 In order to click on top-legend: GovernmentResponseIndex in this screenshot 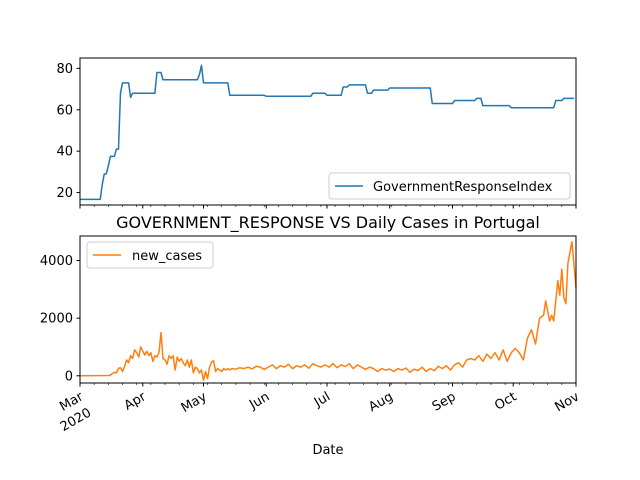, I will do `click(449, 186)`.